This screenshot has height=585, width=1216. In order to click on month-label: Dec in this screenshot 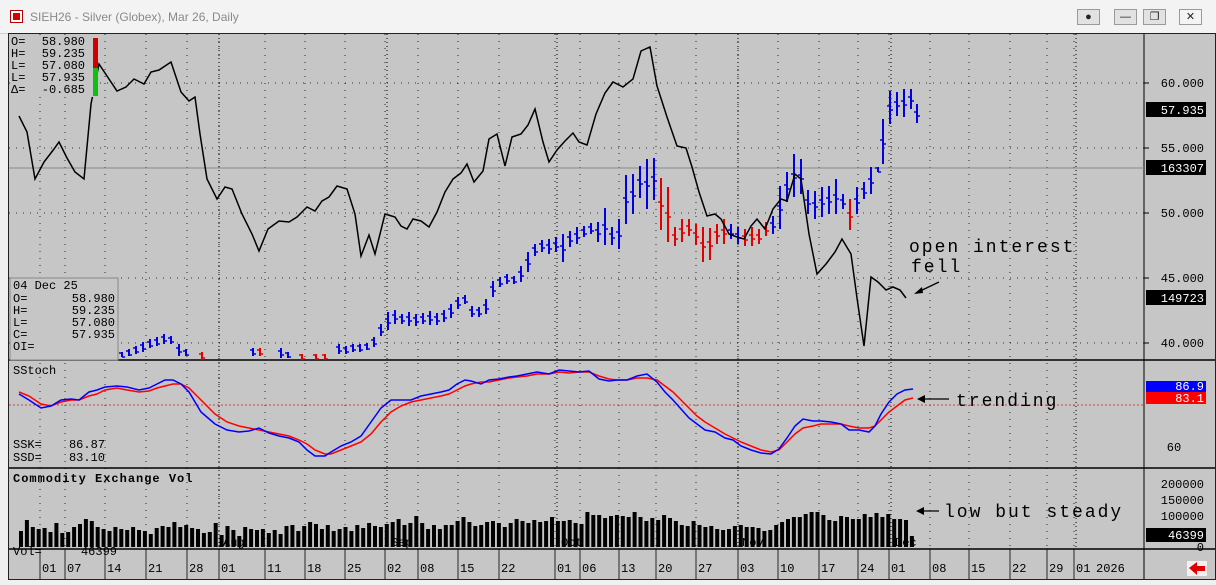, I will do `click(906, 543)`.